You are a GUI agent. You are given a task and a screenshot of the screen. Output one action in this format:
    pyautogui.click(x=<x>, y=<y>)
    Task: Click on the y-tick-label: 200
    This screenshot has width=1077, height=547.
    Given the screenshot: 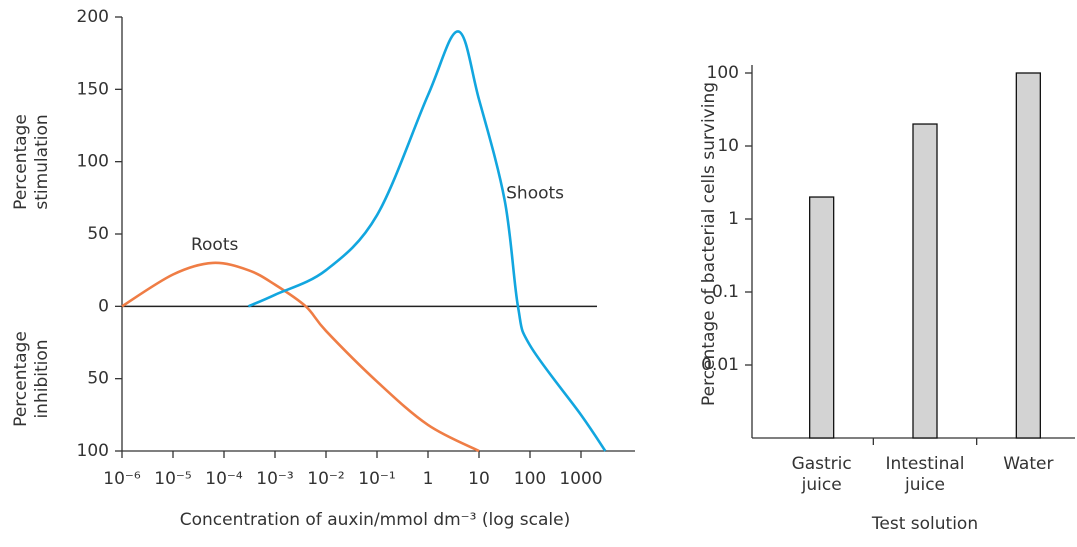 What is the action you would take?
    pyautogui.click(x=93, y=17)
    